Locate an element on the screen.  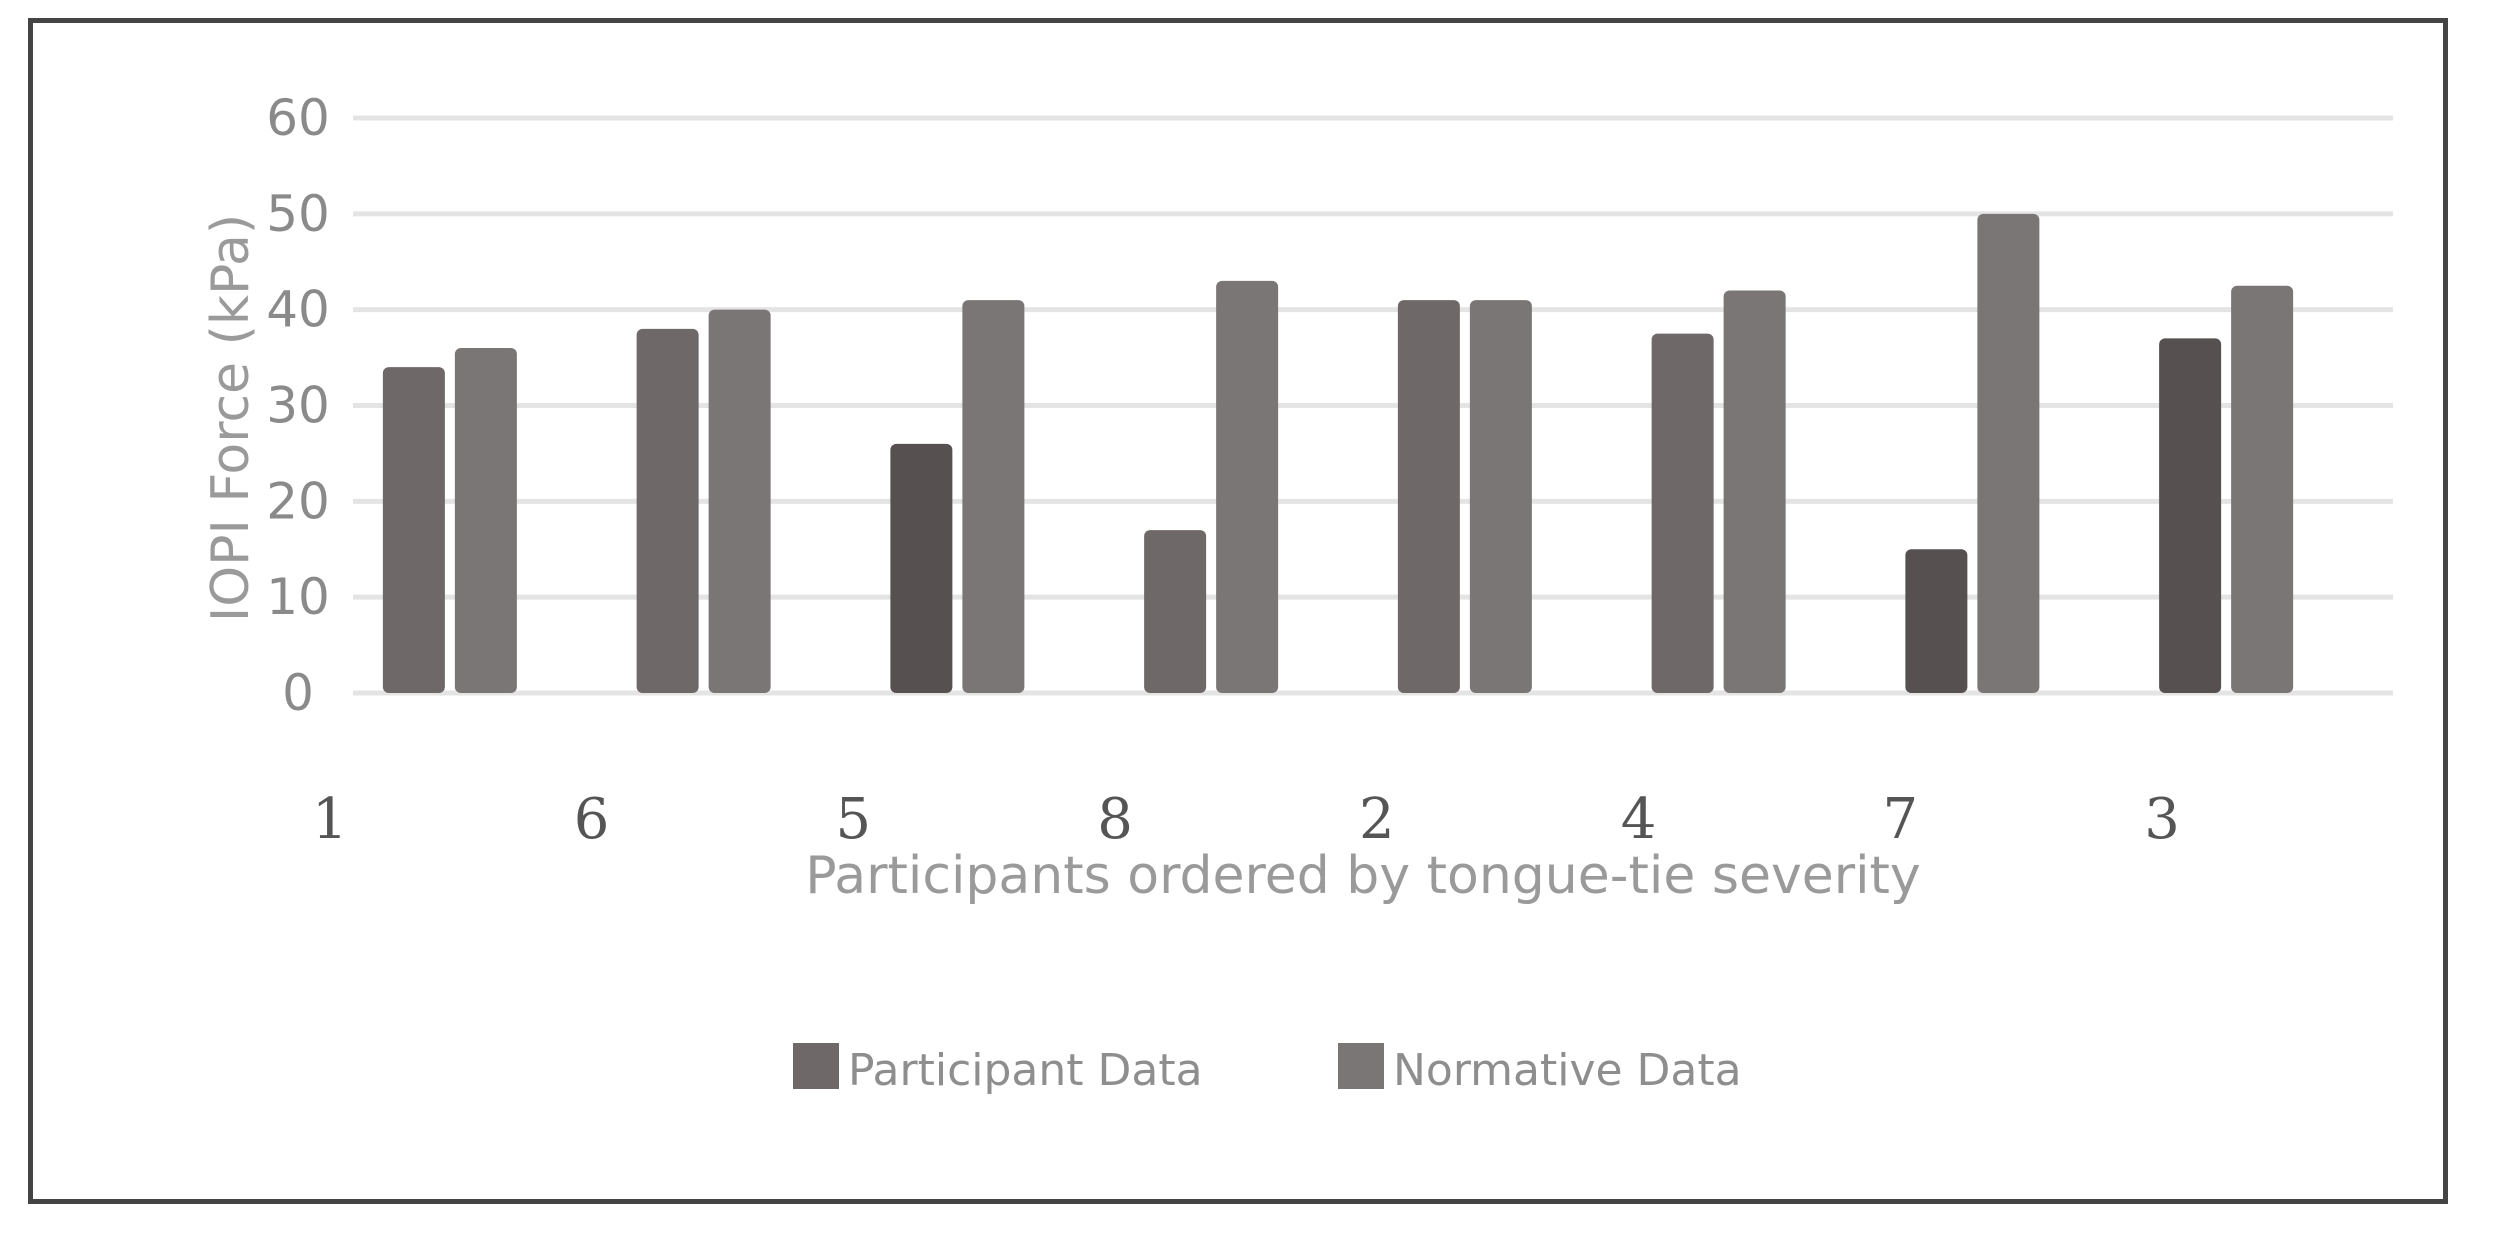
y-tick-label: 0 is located at coordinates (298, 693).